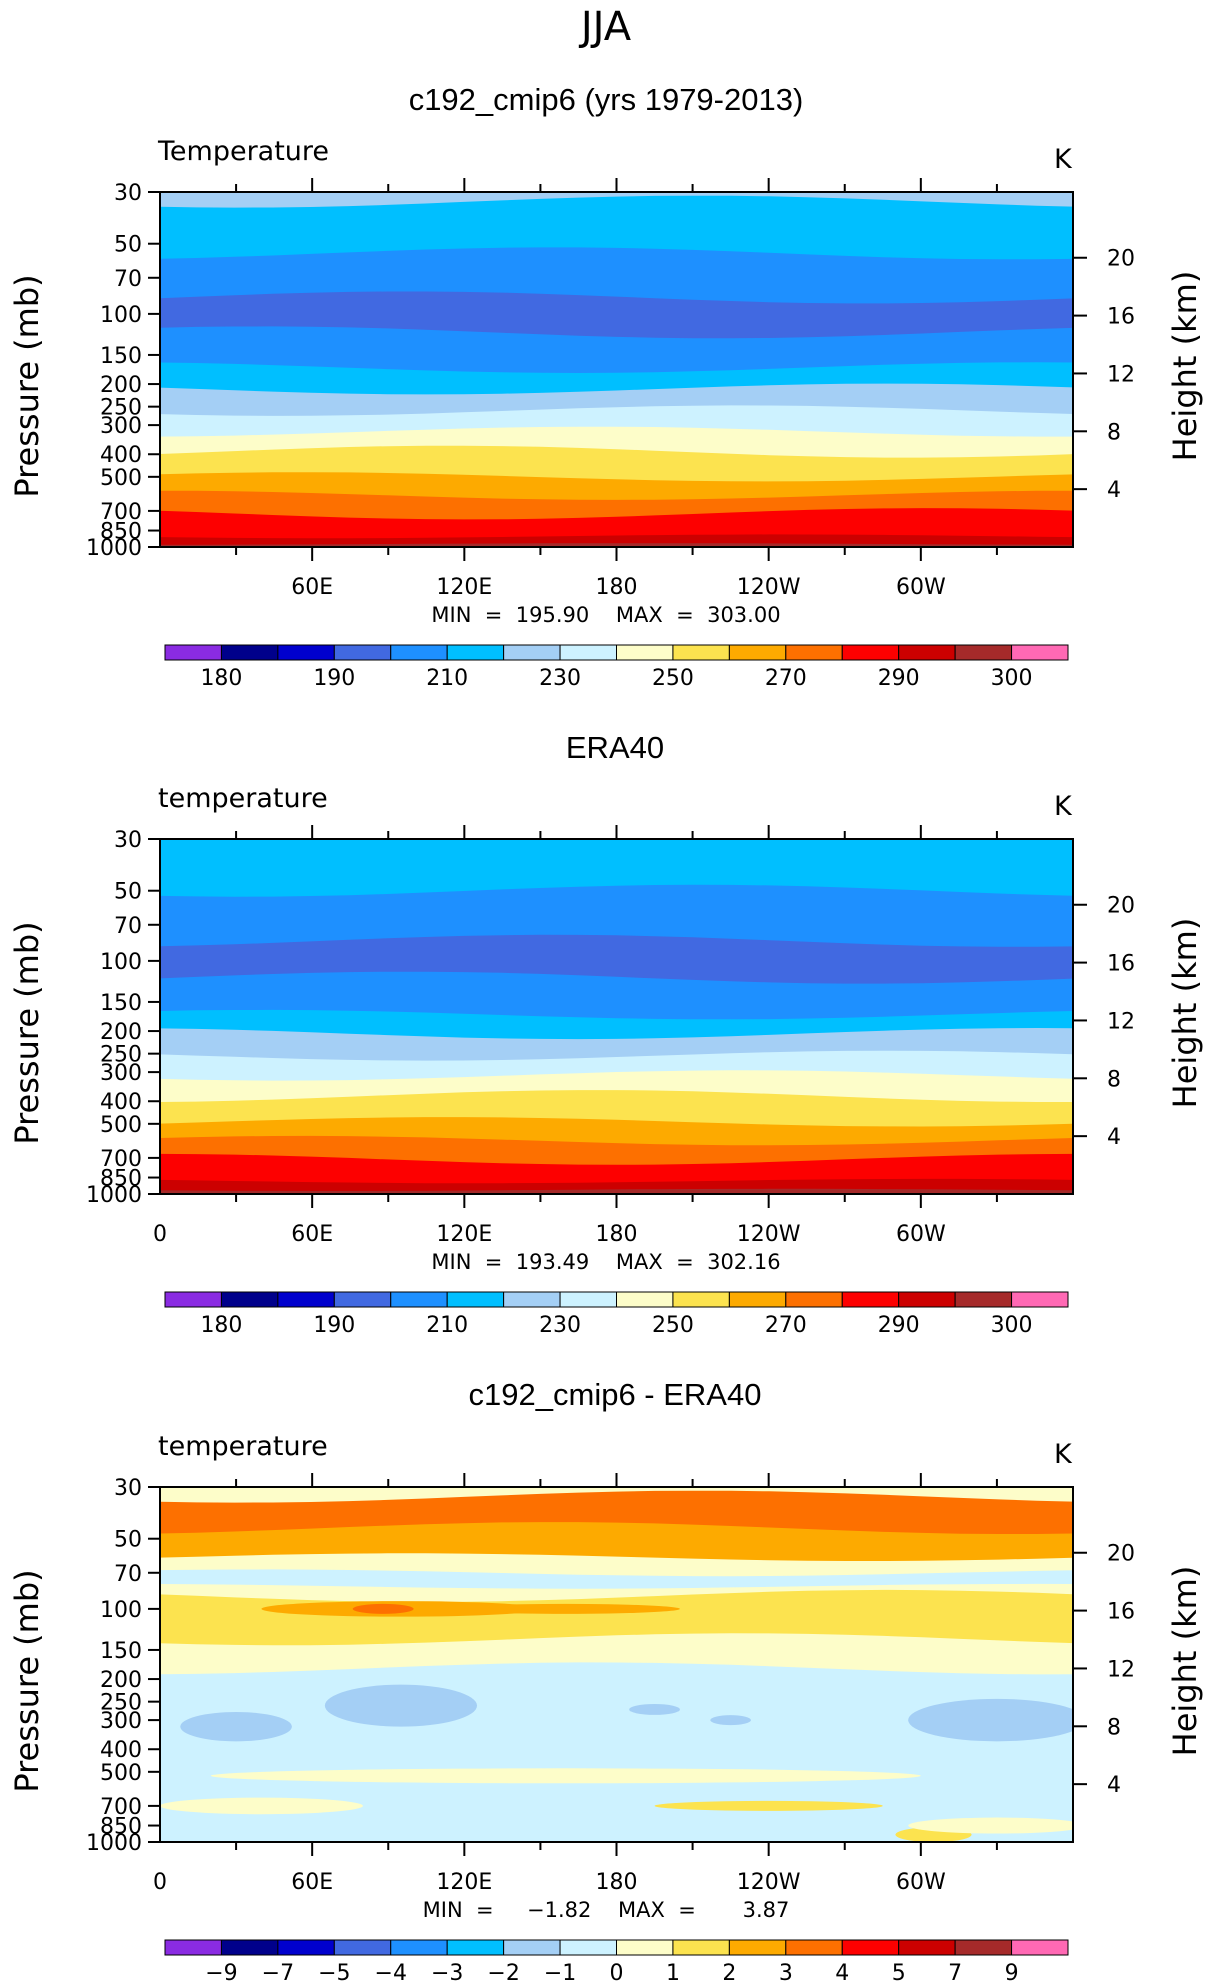  I want to click on x-tick-label: 60W, so click(921, 587).